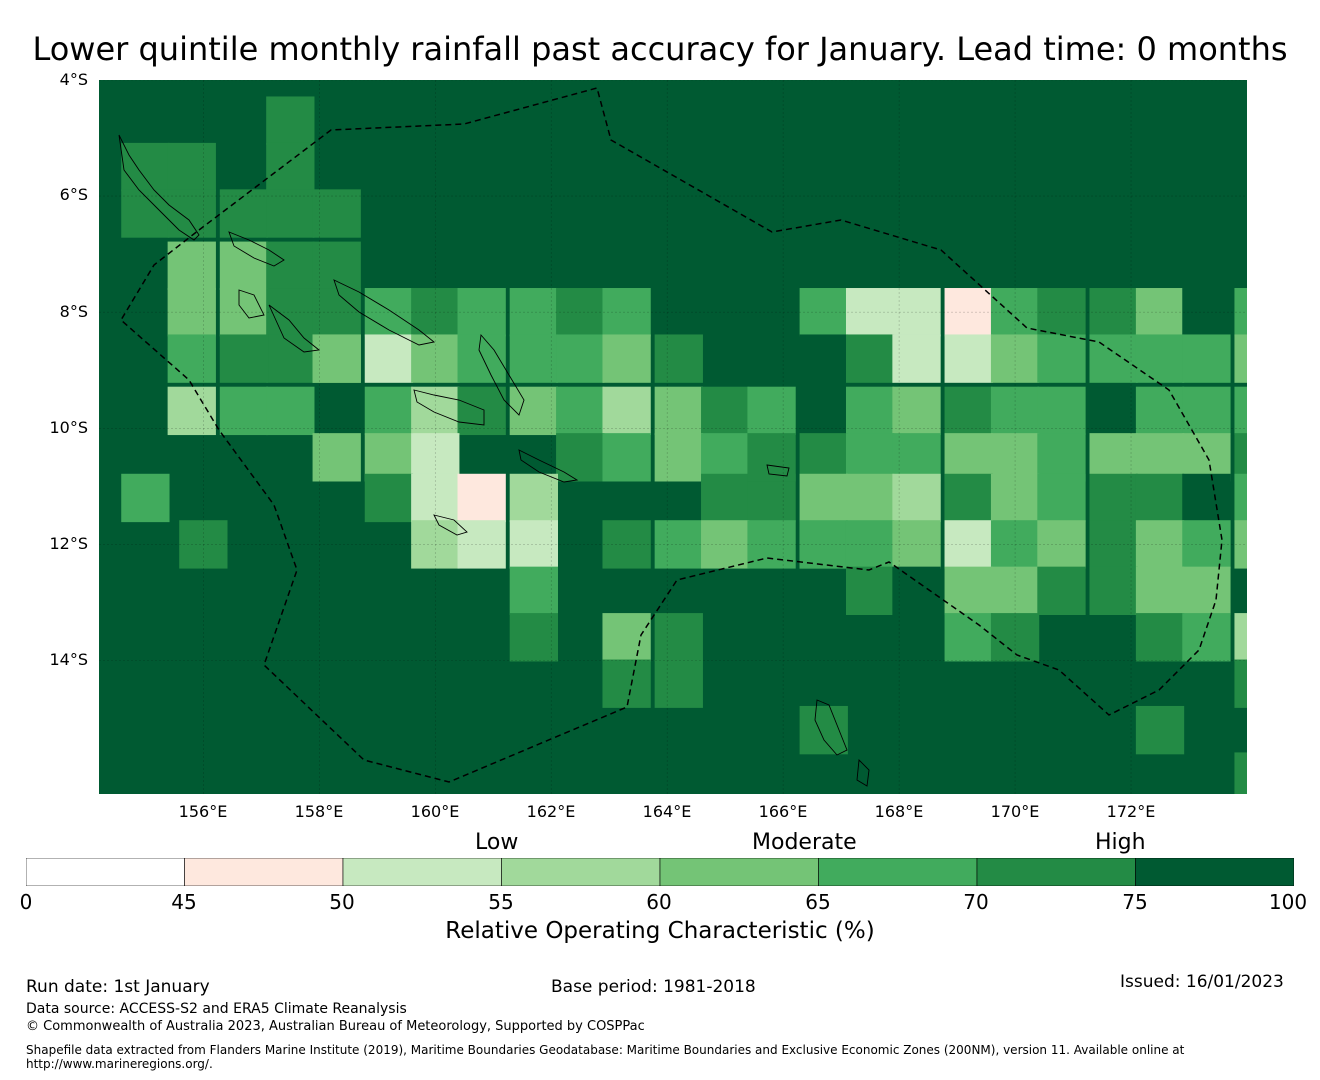 This screenshot has height=1080, width=1320. What do you see at coordinates (976, 902) in the screenshot?
I see `colorbar-tick-70: 70` at bounding box center [976, 902].